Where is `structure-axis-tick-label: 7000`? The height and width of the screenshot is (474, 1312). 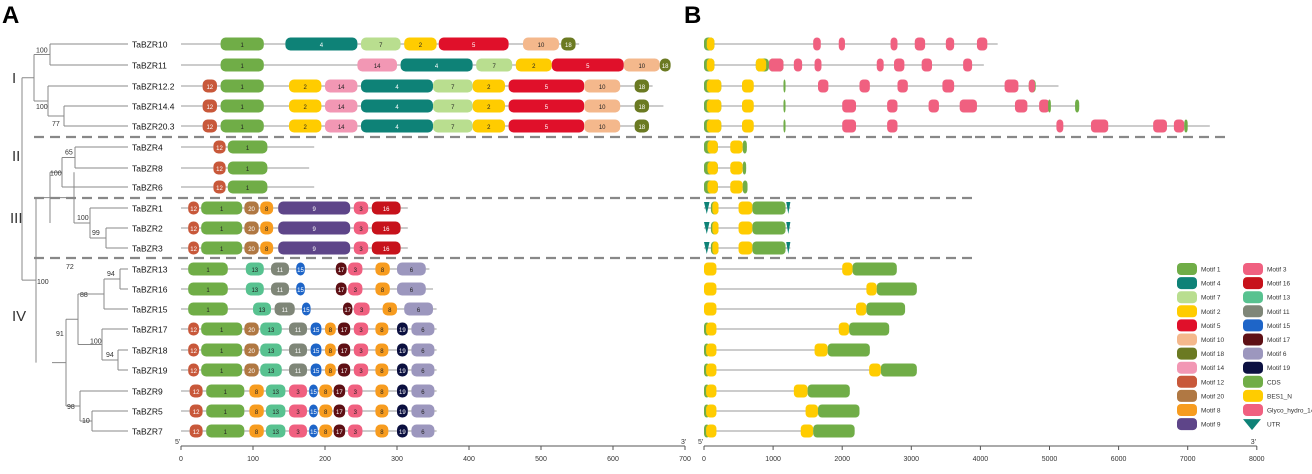 structure-axis-tick-label: 7000 is located at coordinates (1188, 459).